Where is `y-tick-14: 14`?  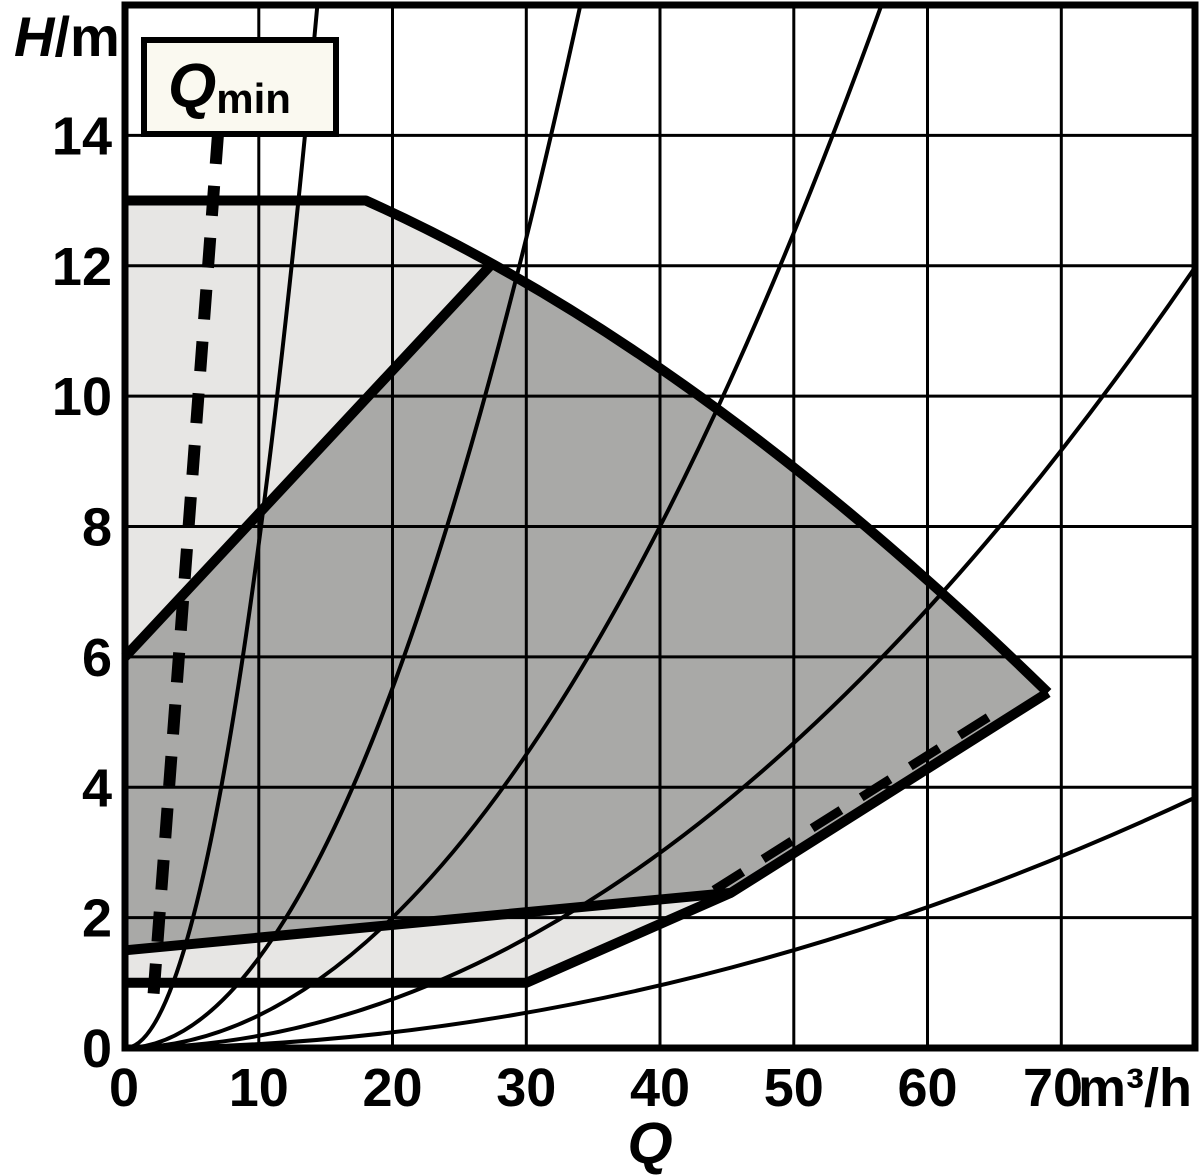 y-tick-14: 14 is located at coordinates (82, 136).